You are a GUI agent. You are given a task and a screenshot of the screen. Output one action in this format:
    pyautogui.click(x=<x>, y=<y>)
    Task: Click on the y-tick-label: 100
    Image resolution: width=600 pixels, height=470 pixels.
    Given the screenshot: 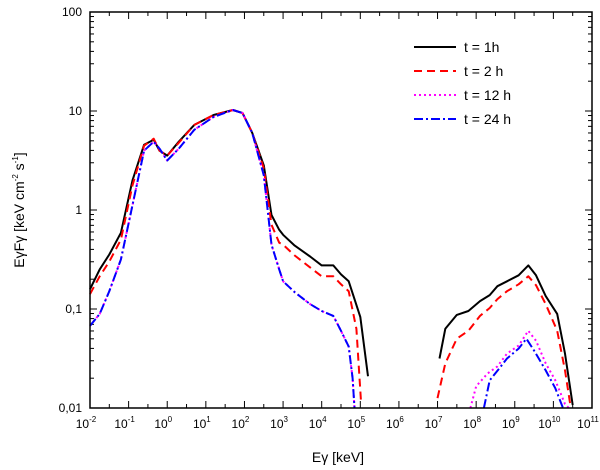 What is the action you would take?
    pyautogui.click(x=72, y=12)
    